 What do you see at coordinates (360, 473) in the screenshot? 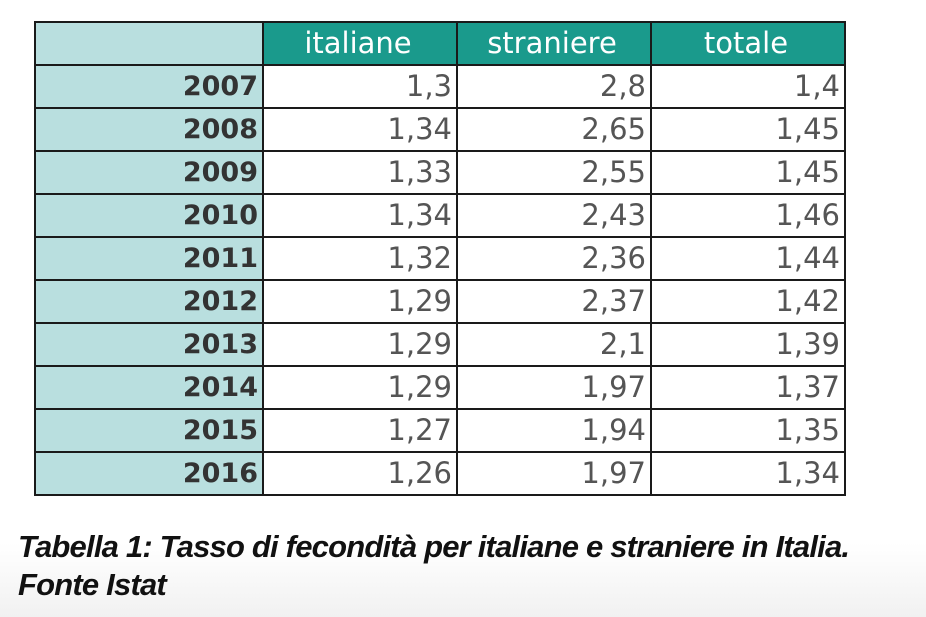
I see `value-cell: 1,26` at bounding box center [360, 473].